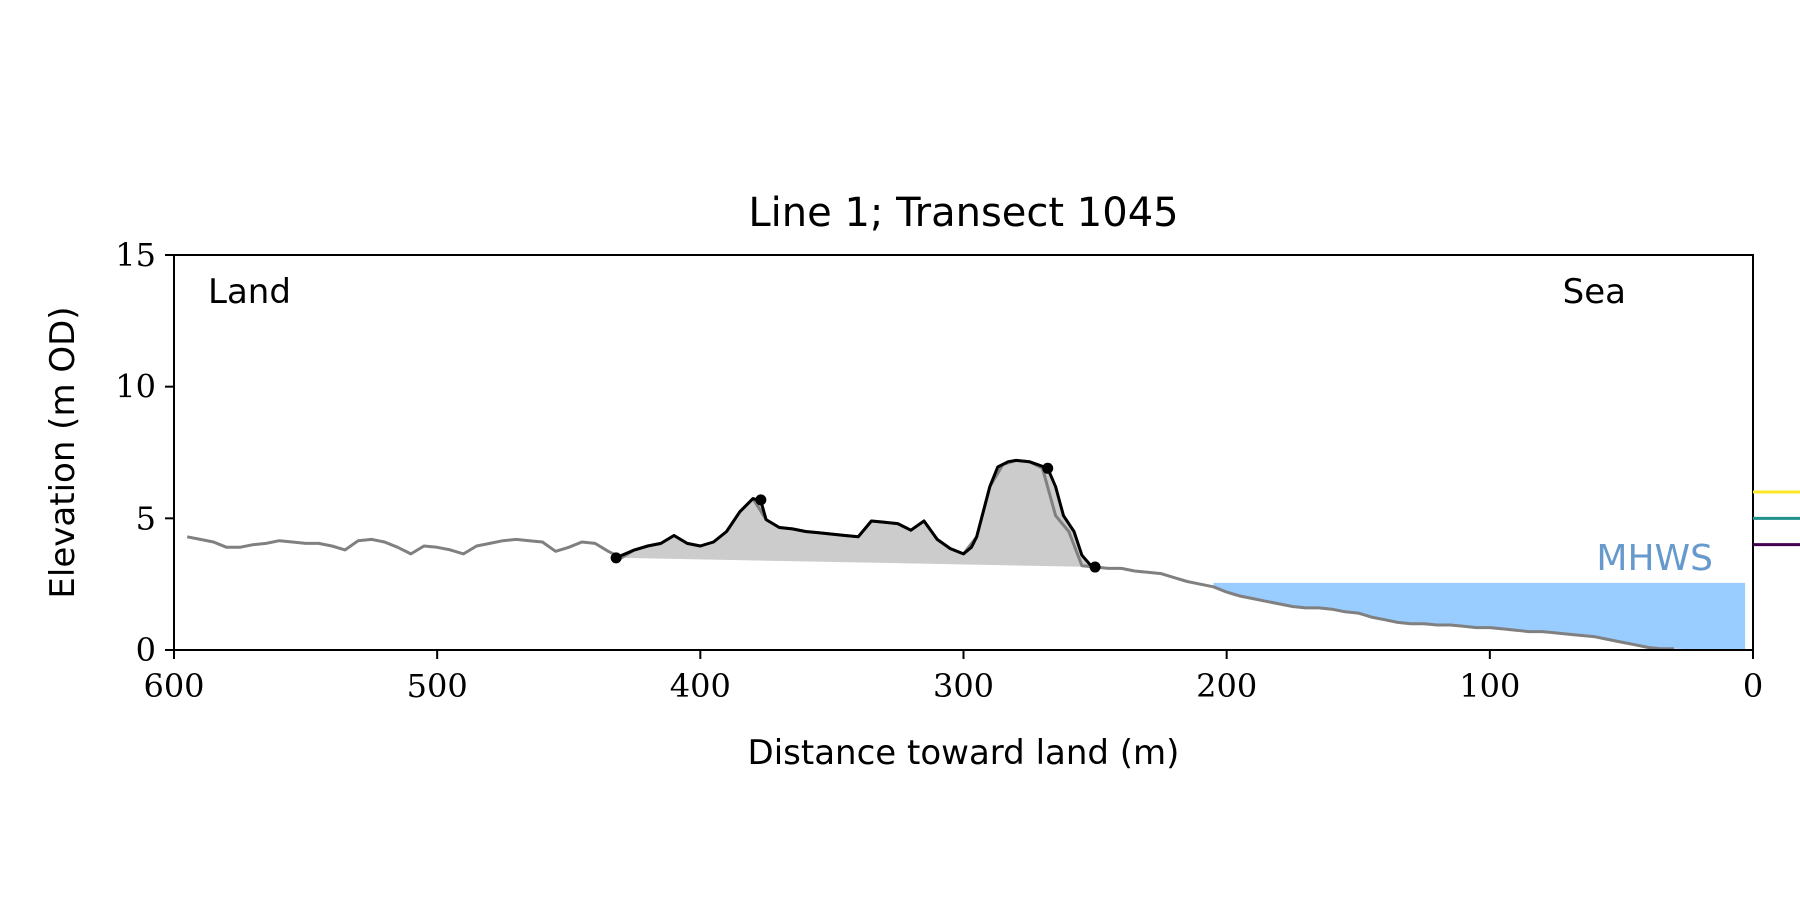 This screenshot has height=900, width=1800. What do you see at coordinates (63, 452) in the screenshot?
I see `y-axis-label: Elevation (m OD)` at bounding box center [63, 452].